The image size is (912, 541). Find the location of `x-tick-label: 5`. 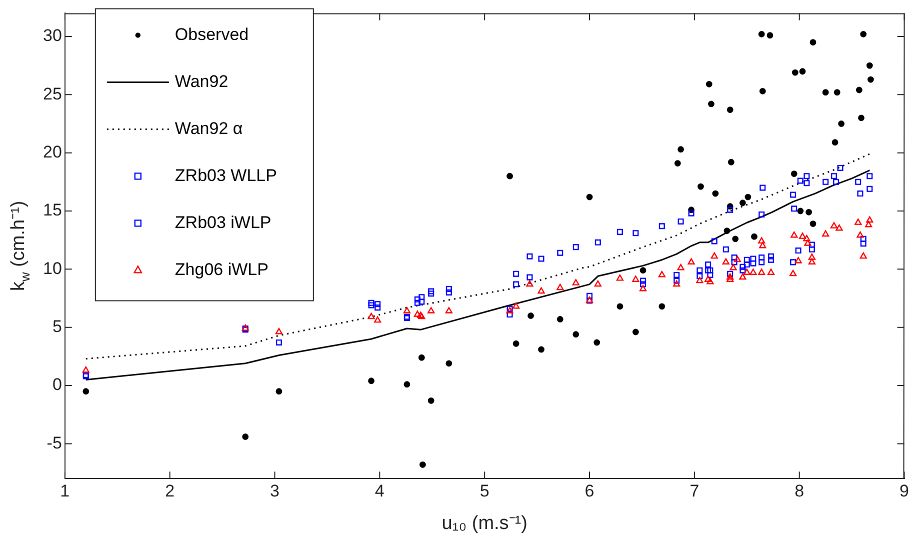

x-tick-label: 5 is located at coordinates (485, 490).